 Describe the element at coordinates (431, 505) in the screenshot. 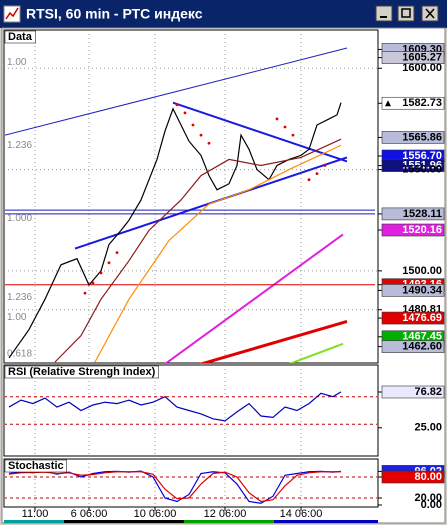

I see `y-tick-label: 0.00` at that location.